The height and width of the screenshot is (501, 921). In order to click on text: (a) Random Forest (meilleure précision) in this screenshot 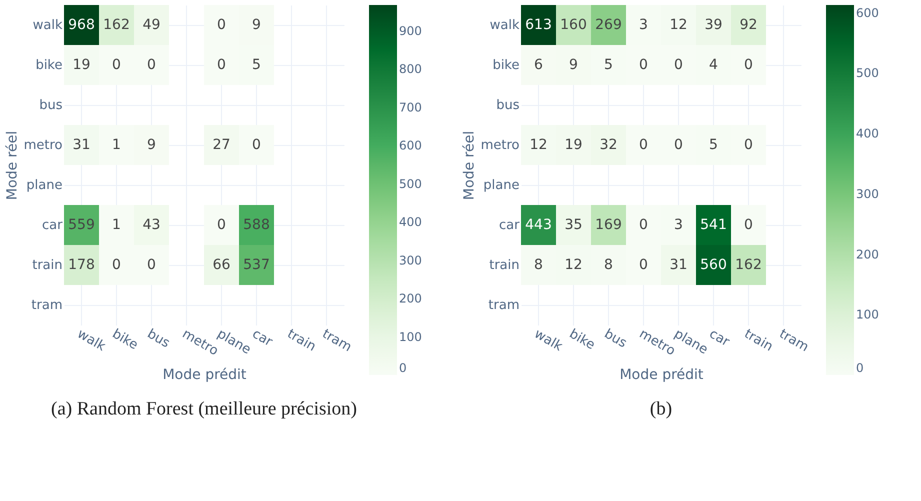, I will do `click(204, 409)`.